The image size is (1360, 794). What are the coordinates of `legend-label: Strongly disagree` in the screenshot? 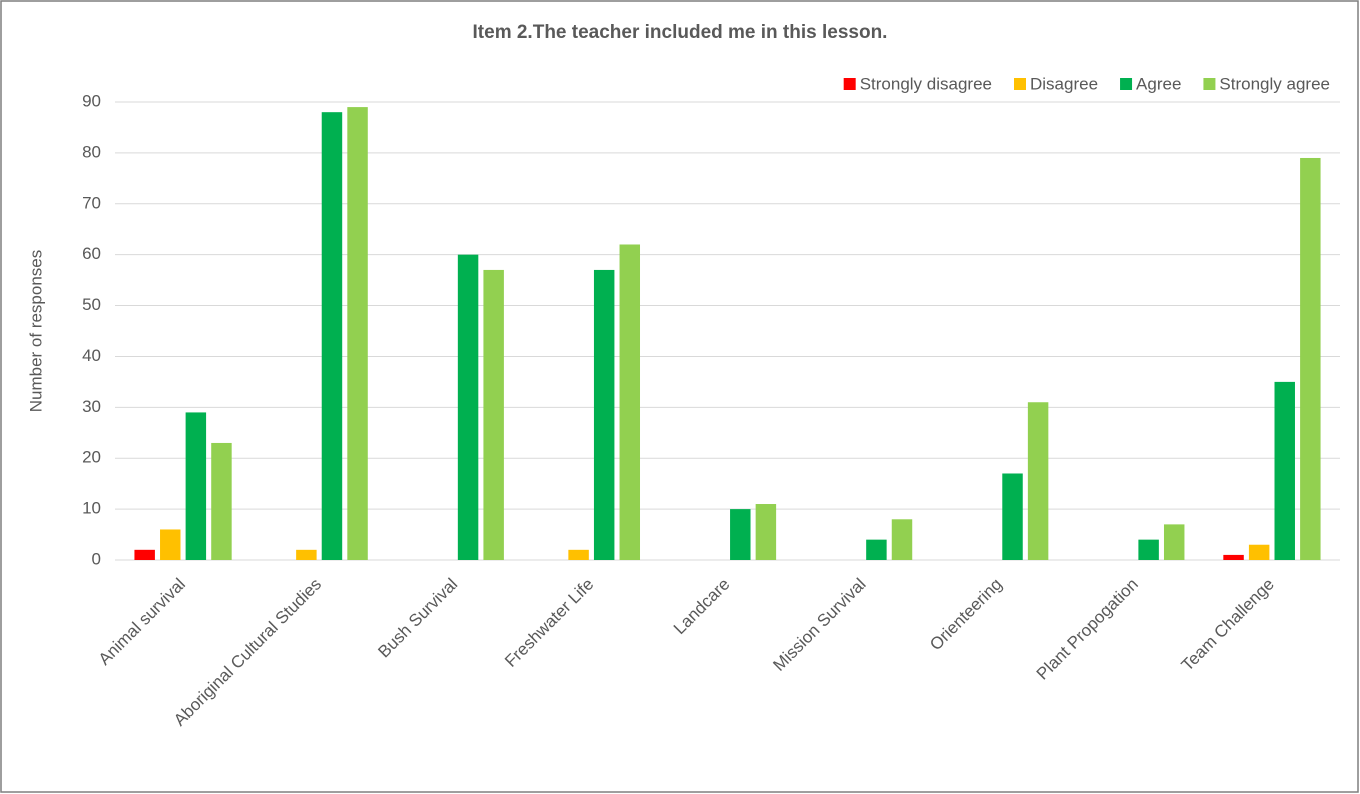 It's located at (926, 83).